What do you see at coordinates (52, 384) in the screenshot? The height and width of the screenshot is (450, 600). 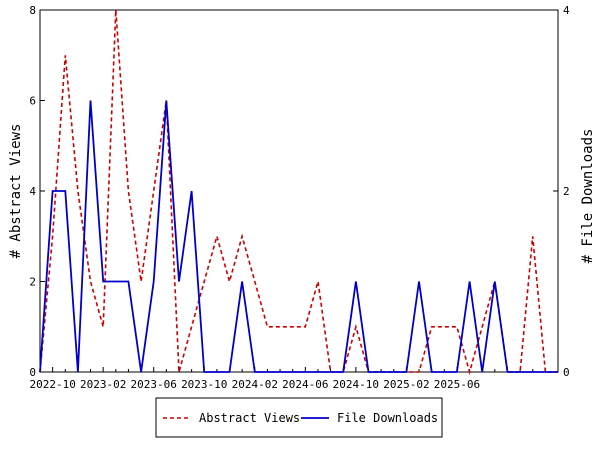 I see `x-tick-label: 2022-10` at bounding box center [52, 384].